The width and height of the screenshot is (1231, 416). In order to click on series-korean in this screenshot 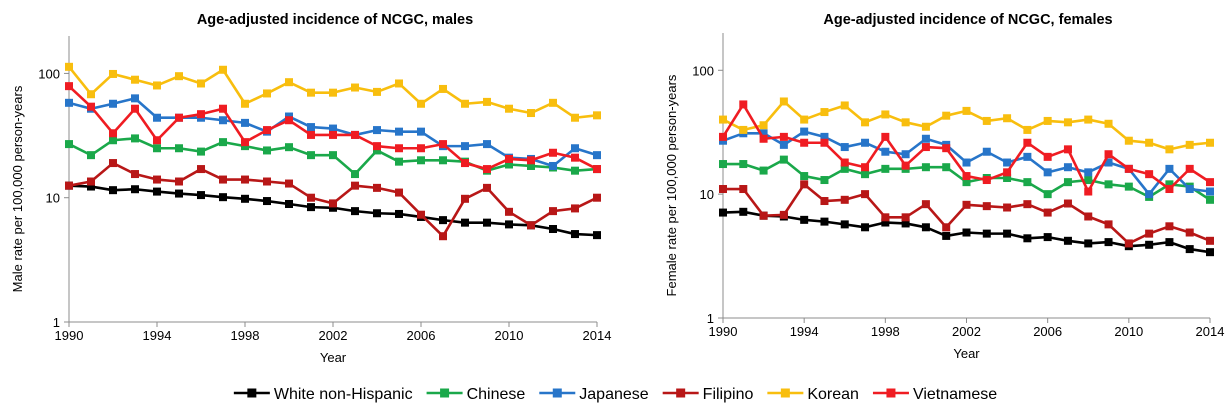, I will do `click(966, 125)`.